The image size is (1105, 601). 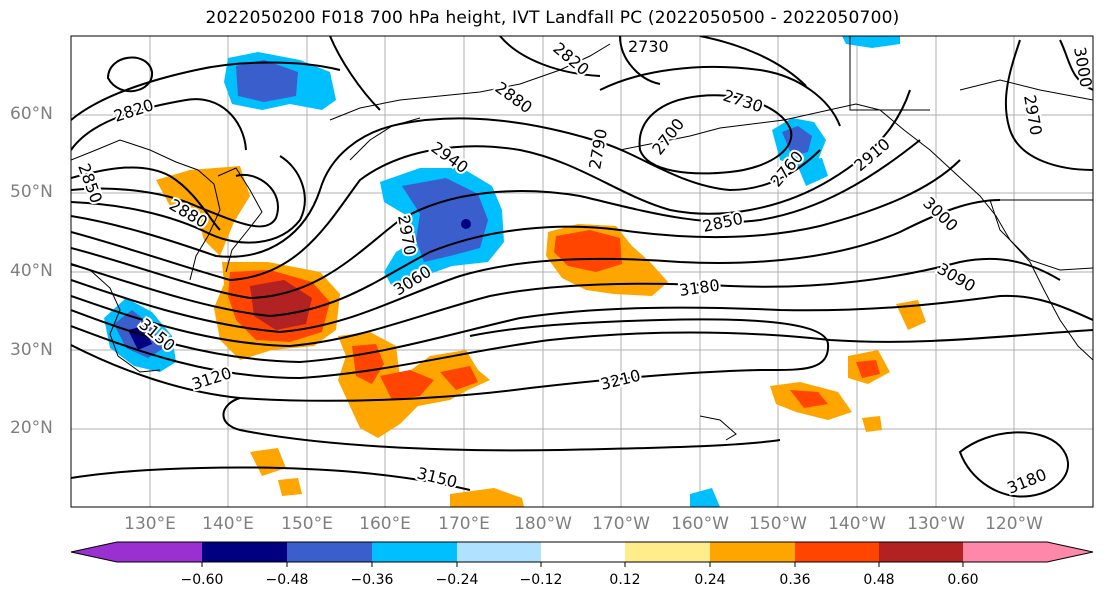 What do you see at coordinates (202, 580) in the screenshot?
I see `colorbar-tick-label: −0.60` at bounding box center [202, 580].